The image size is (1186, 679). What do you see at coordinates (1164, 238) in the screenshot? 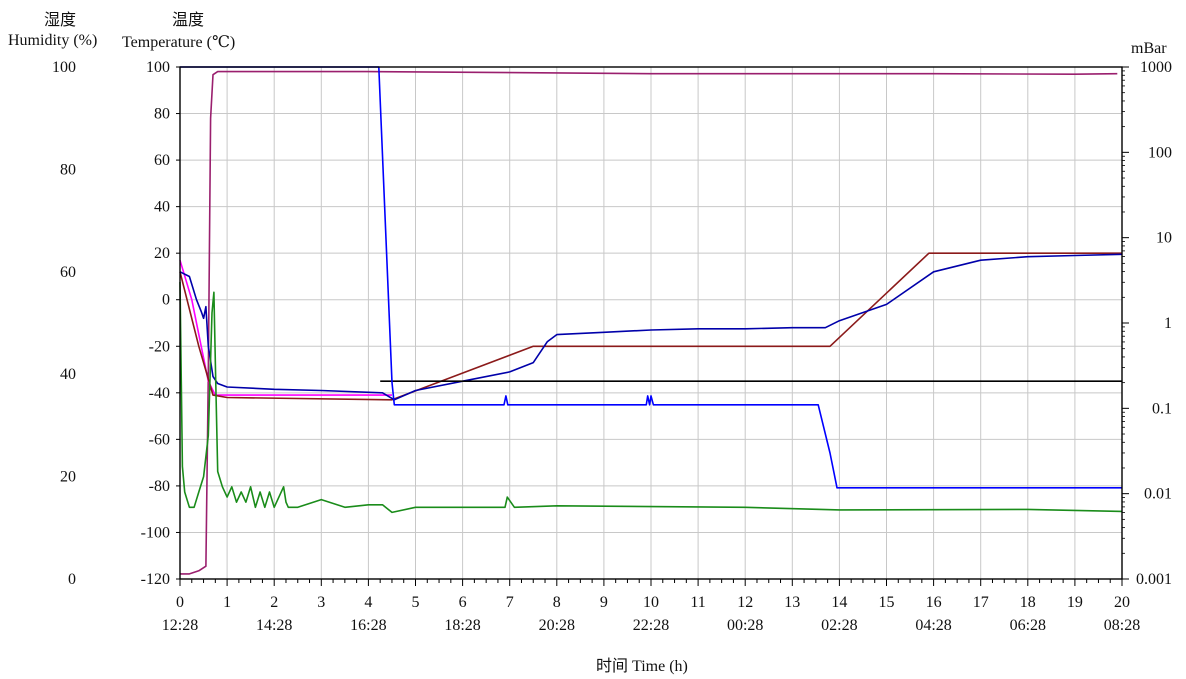
I see `pressure-tick-label: 10` at bounding box center [1164, 238].